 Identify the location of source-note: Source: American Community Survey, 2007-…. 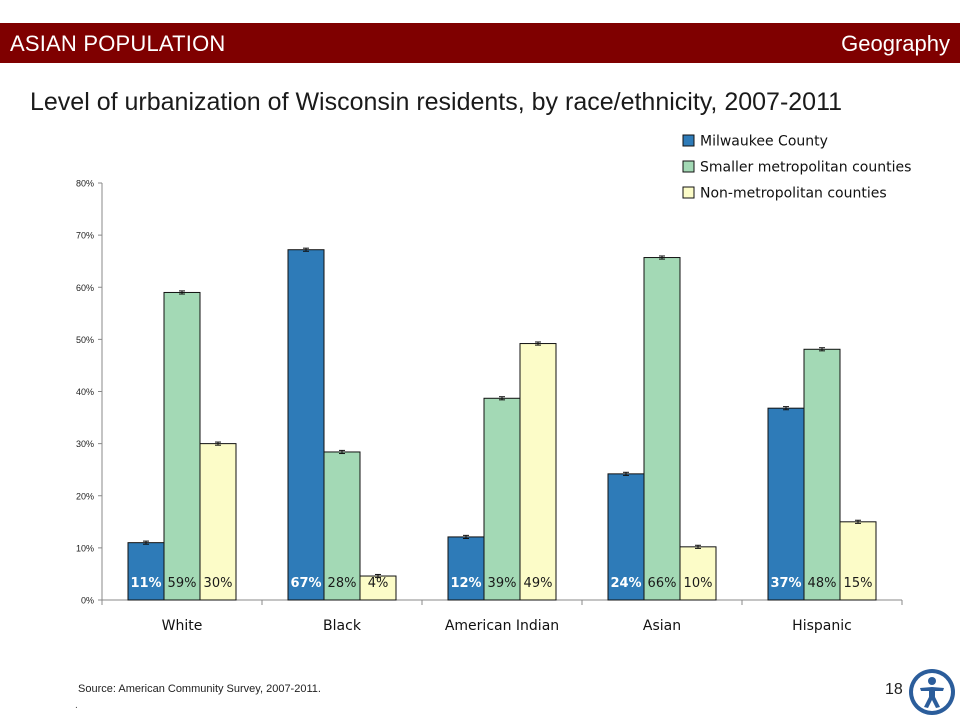
(199, 689).